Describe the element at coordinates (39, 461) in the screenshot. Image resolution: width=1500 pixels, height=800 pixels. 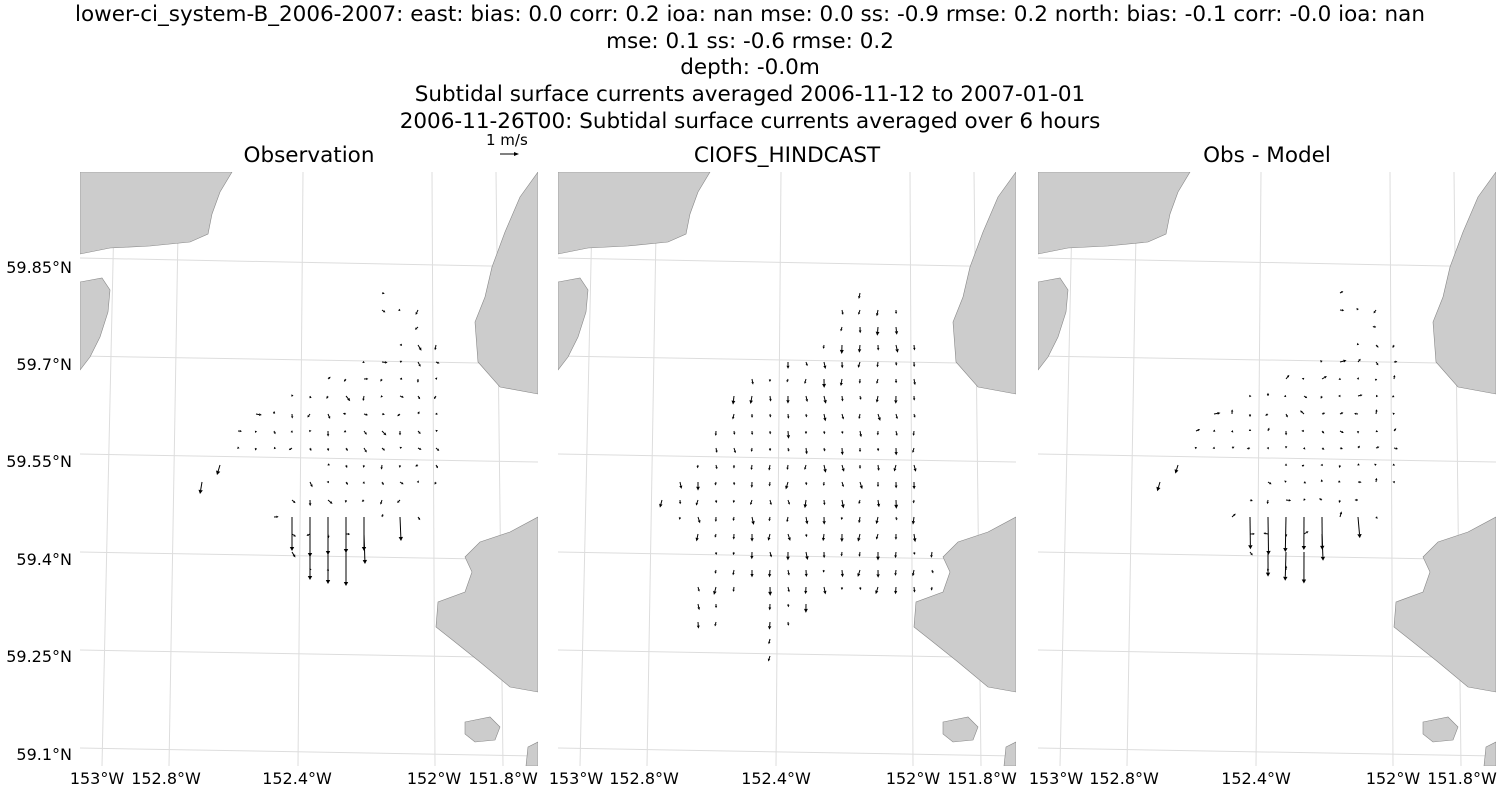
I see `lat-label-59-55: 59.55°N` at that location.